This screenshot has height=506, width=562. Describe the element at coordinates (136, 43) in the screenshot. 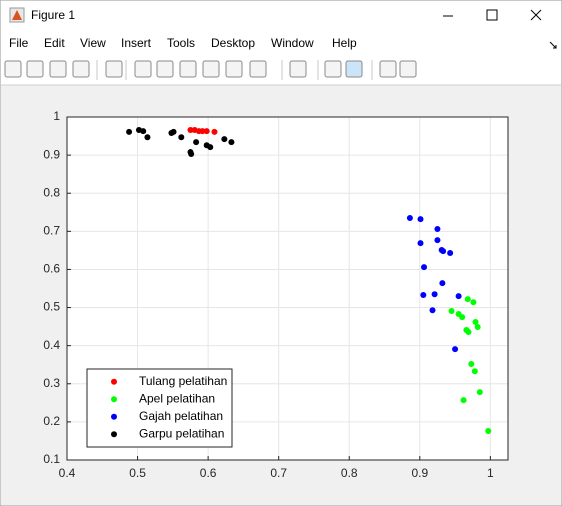

I see `menu-item: Insert` at that location.